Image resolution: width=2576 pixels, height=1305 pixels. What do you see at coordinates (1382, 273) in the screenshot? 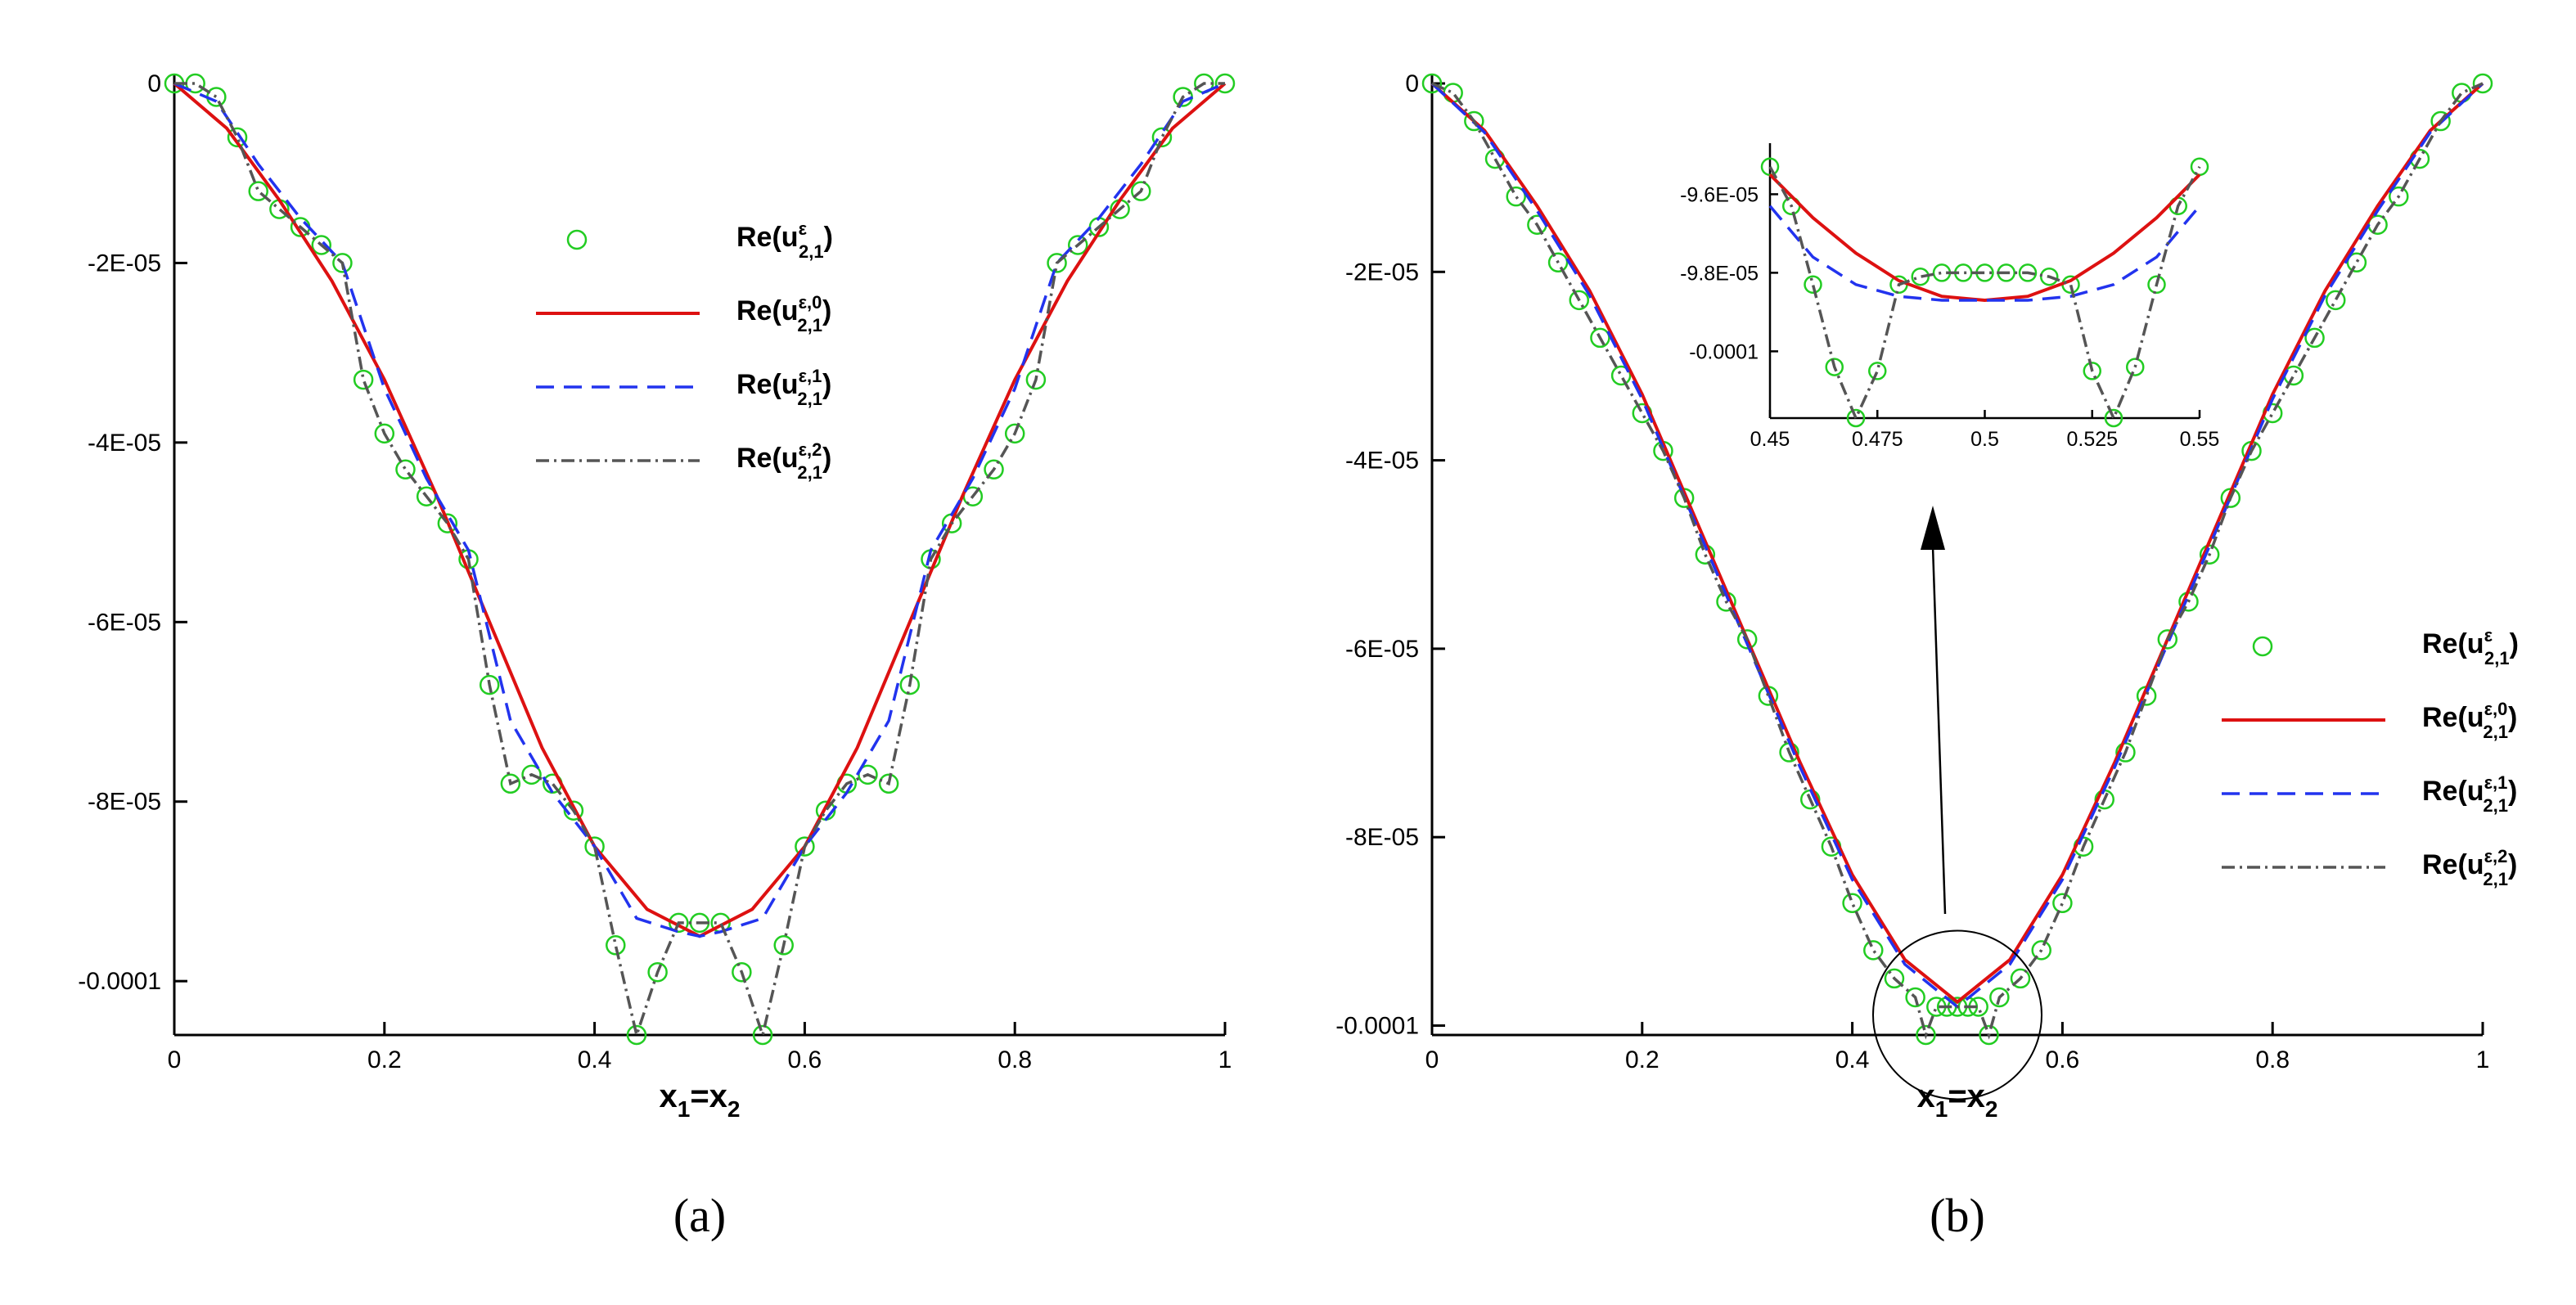
I see `y-tick-label: -2E-05` at bounding box center [1382, 273].